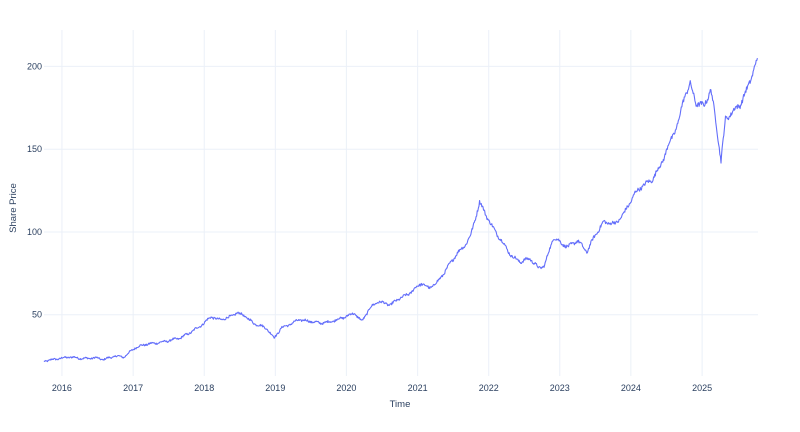  What do you see at coordinates (34, 232) in the screenshot?
I see `y-tick-label: 100` at bounding box center [34, 232].